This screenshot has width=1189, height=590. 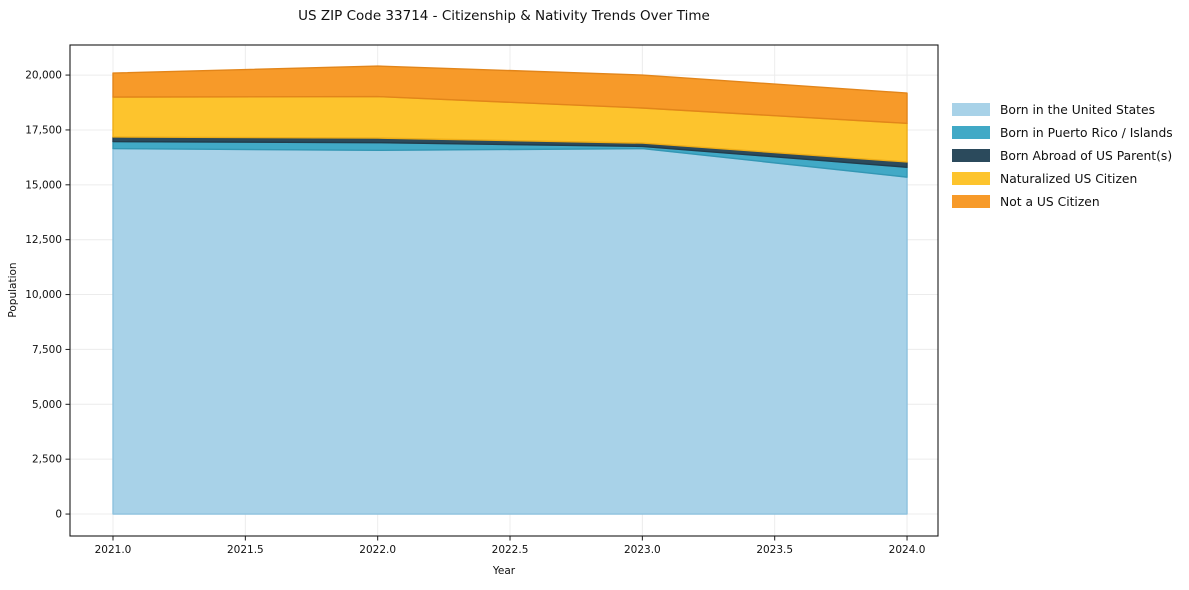 What do you see at coordinates (13, 290) in the screenshot?
I see `y-axis-label: Population` at bounding box center [13, 290].